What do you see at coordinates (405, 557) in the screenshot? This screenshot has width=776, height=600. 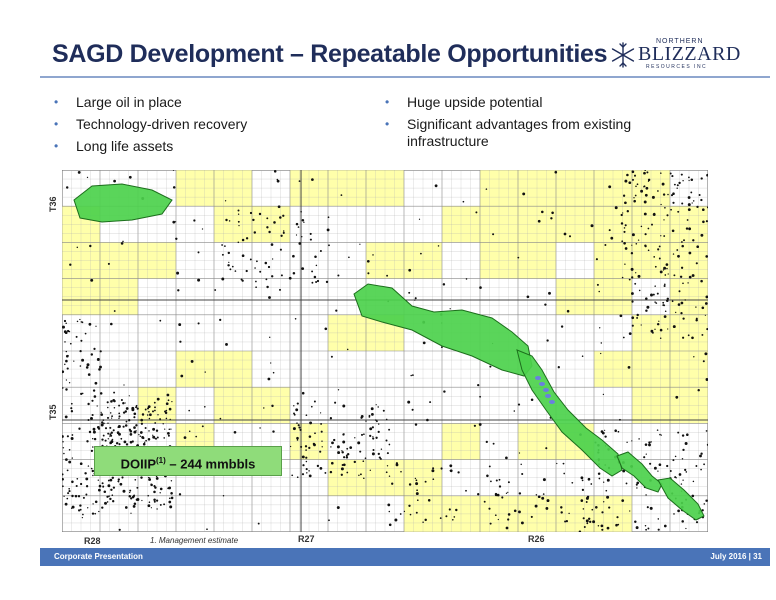 I see `footer-bar: Corporate Presentation July 2016 | 31` at bounding box center [405, 557].